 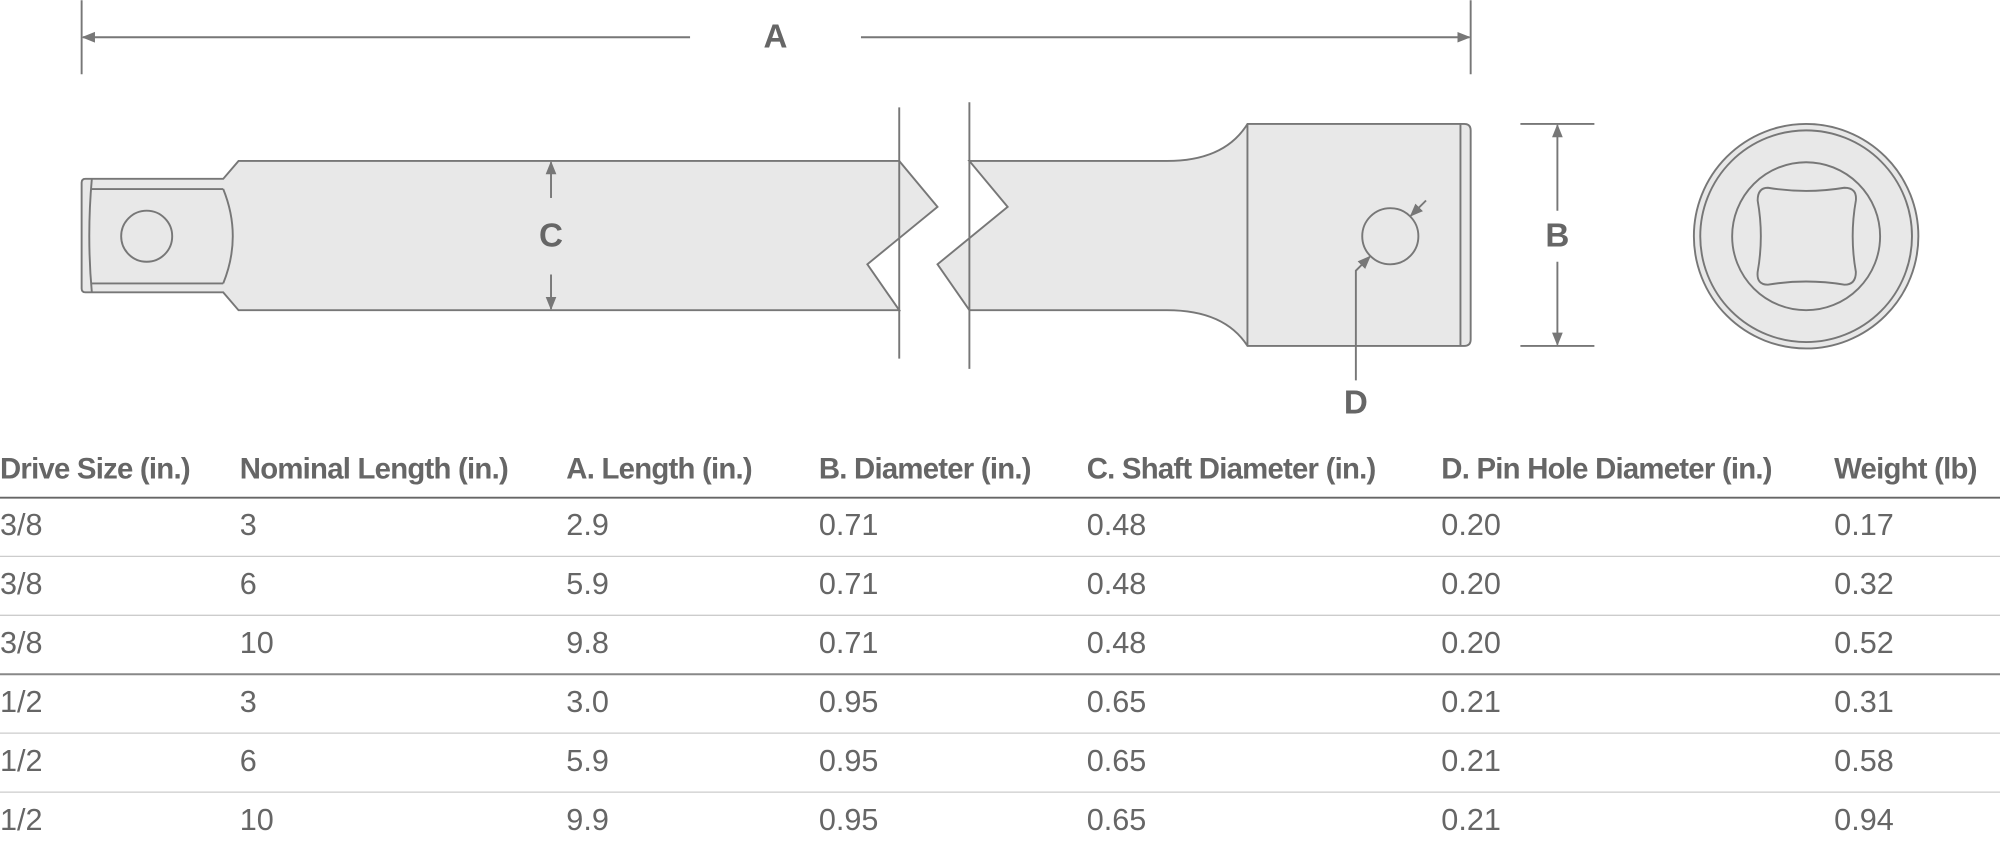 I want to click on column-header: A. Length (in.), so click(x=659, y=469).